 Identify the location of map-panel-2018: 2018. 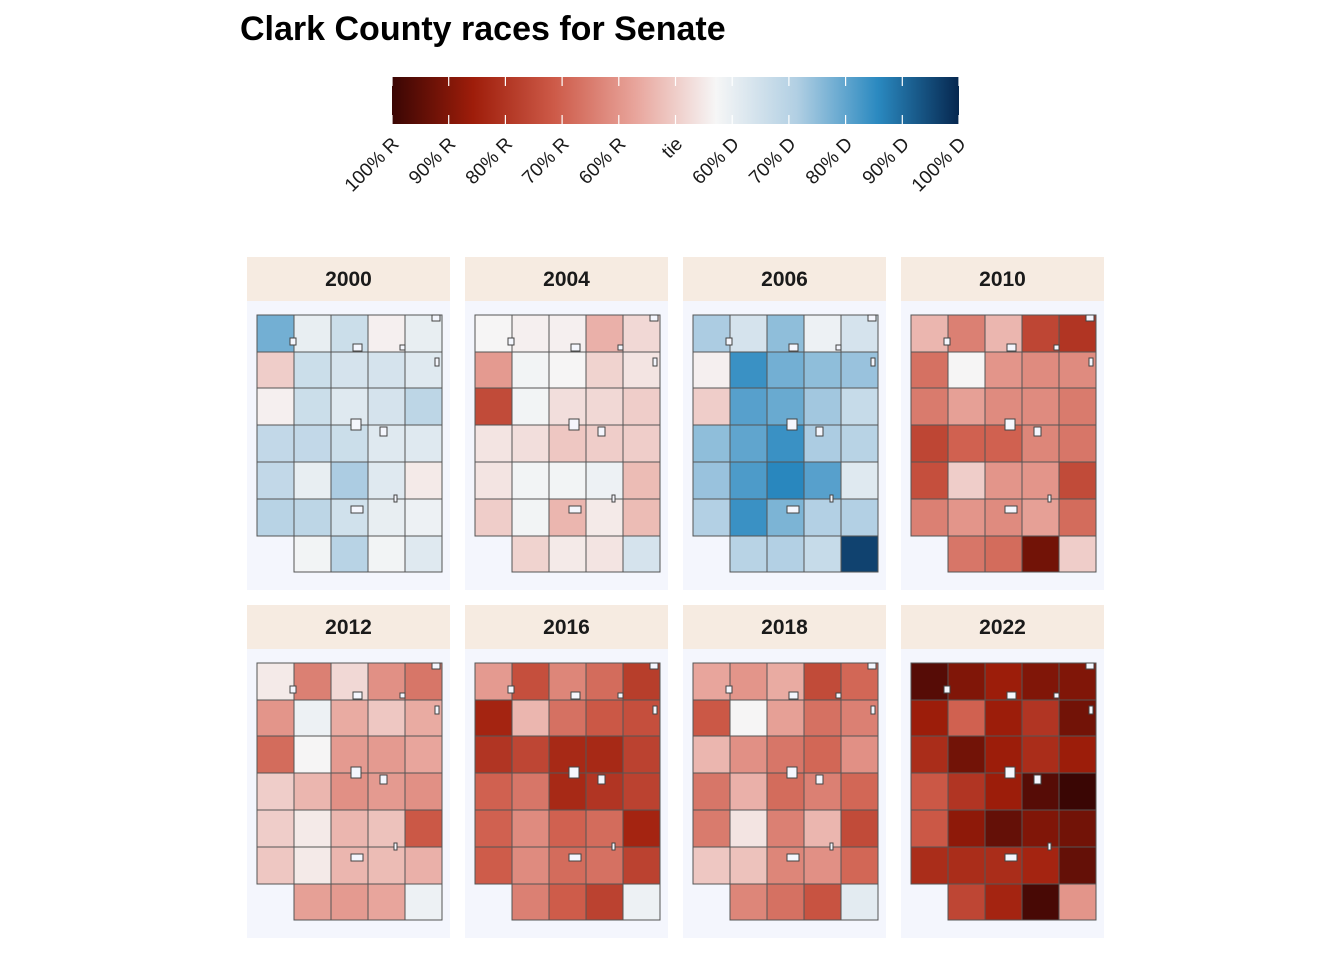
(784, 771).